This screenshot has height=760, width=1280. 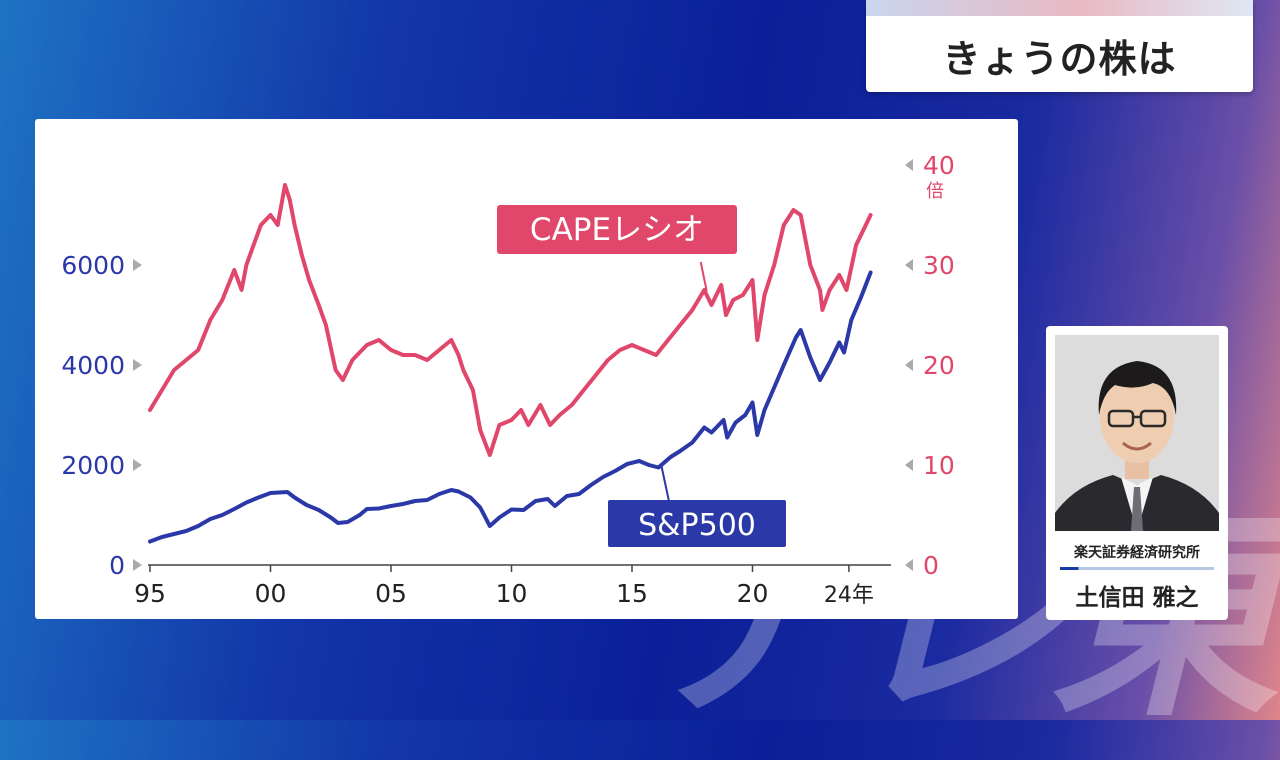 What do you see at coordinates (117, 565) in the screenshot?
I see `left-axis-tick-label: 0` at bounding box center [117, 565].